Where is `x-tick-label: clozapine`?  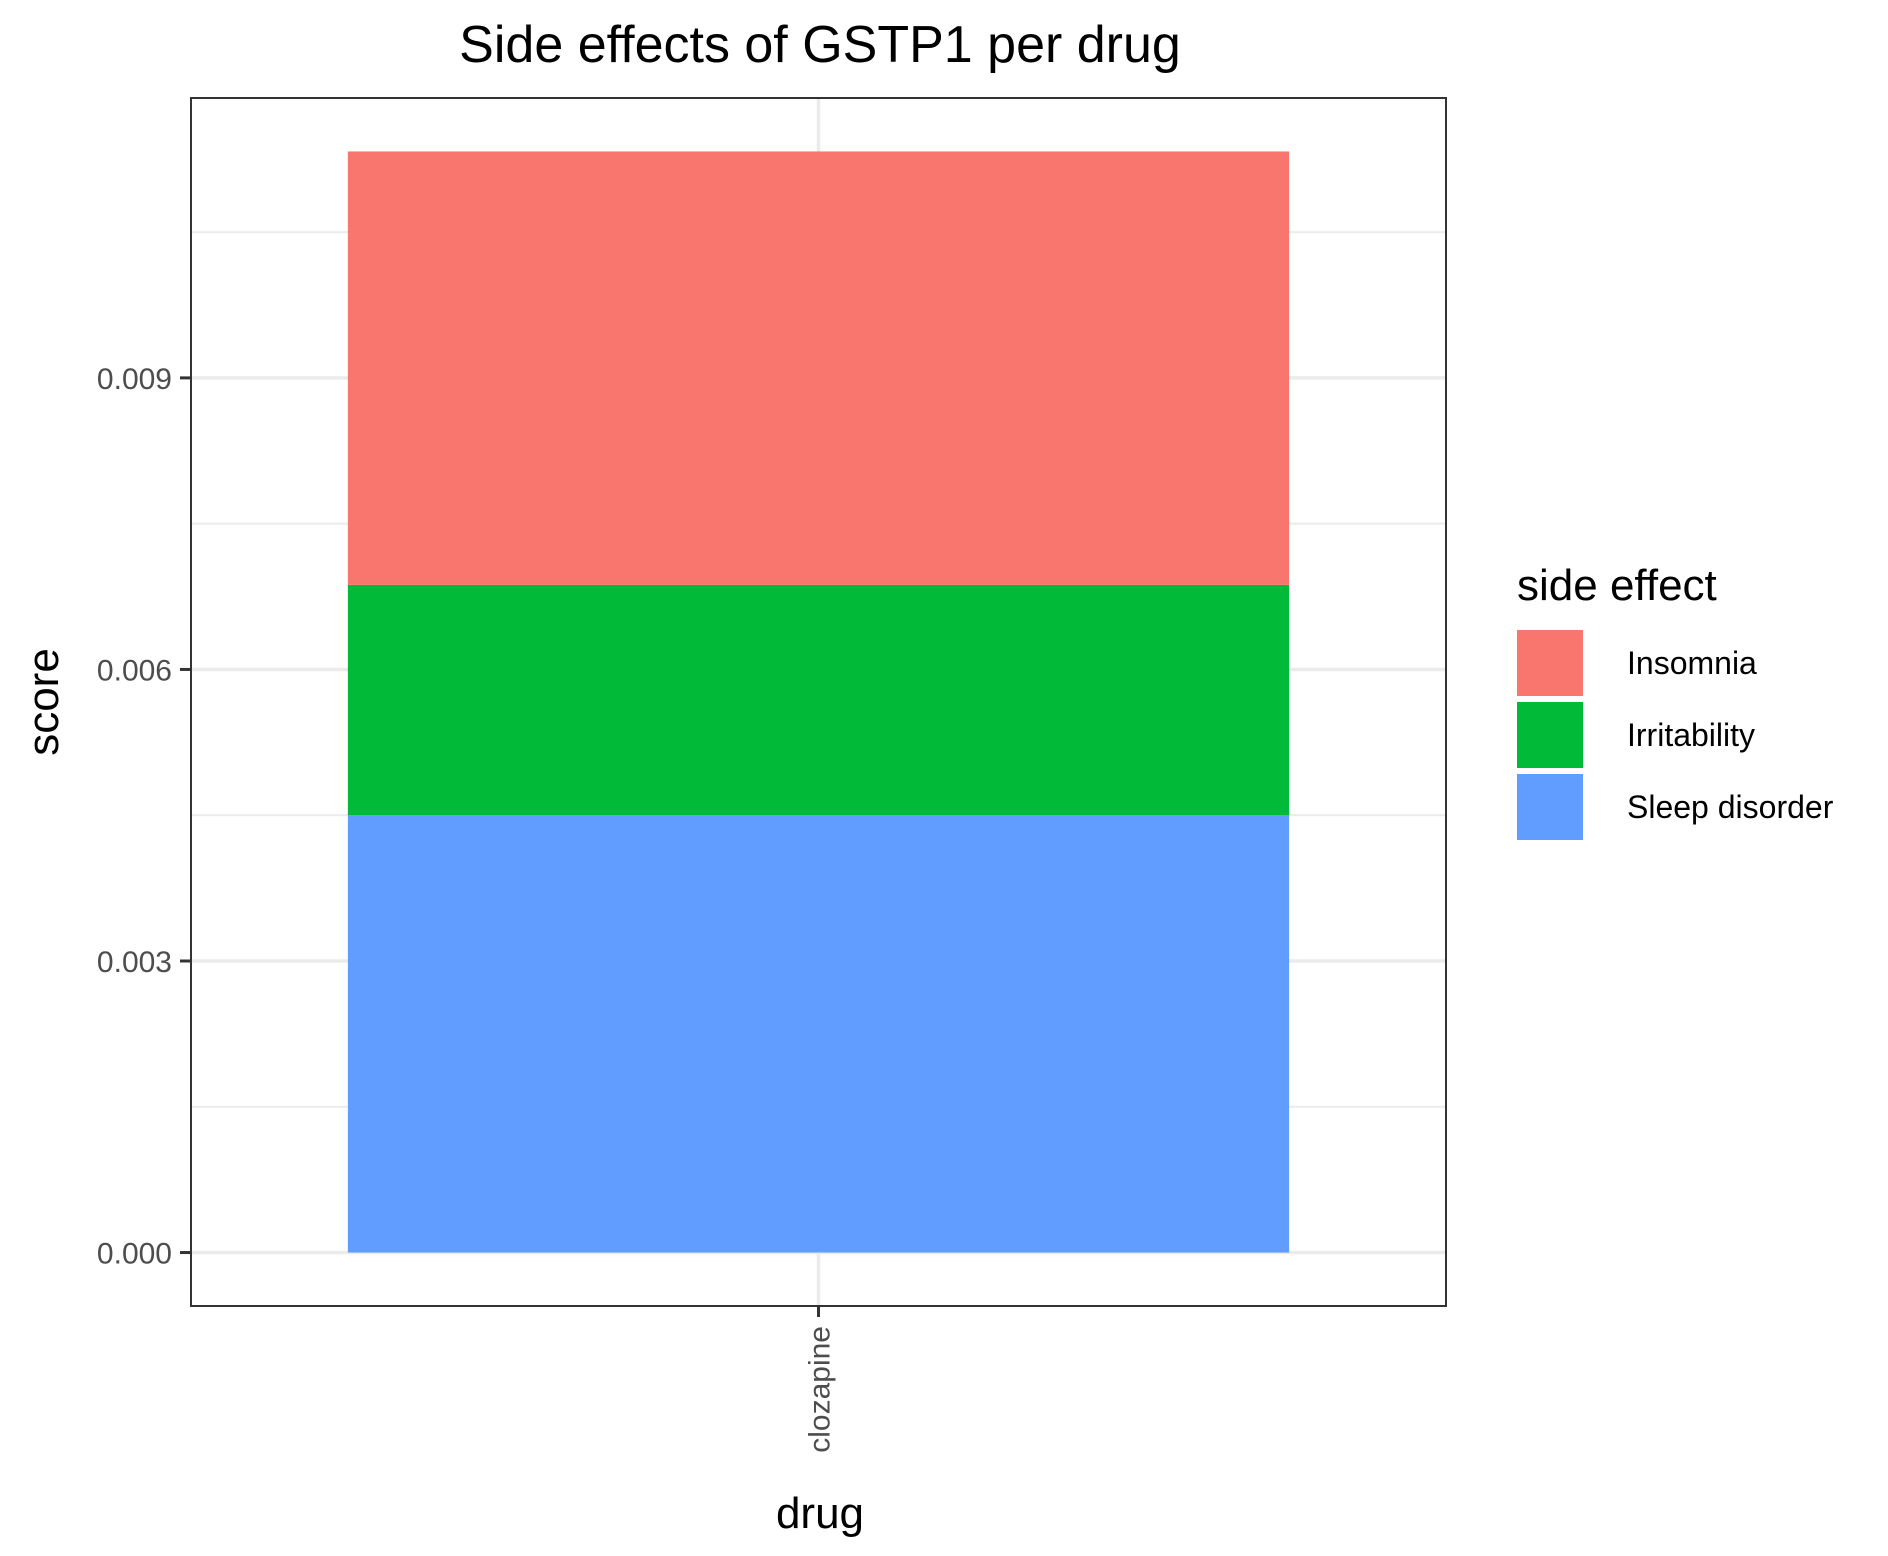 x-tick-label: clozapine is located at coordinates (820, 1389).